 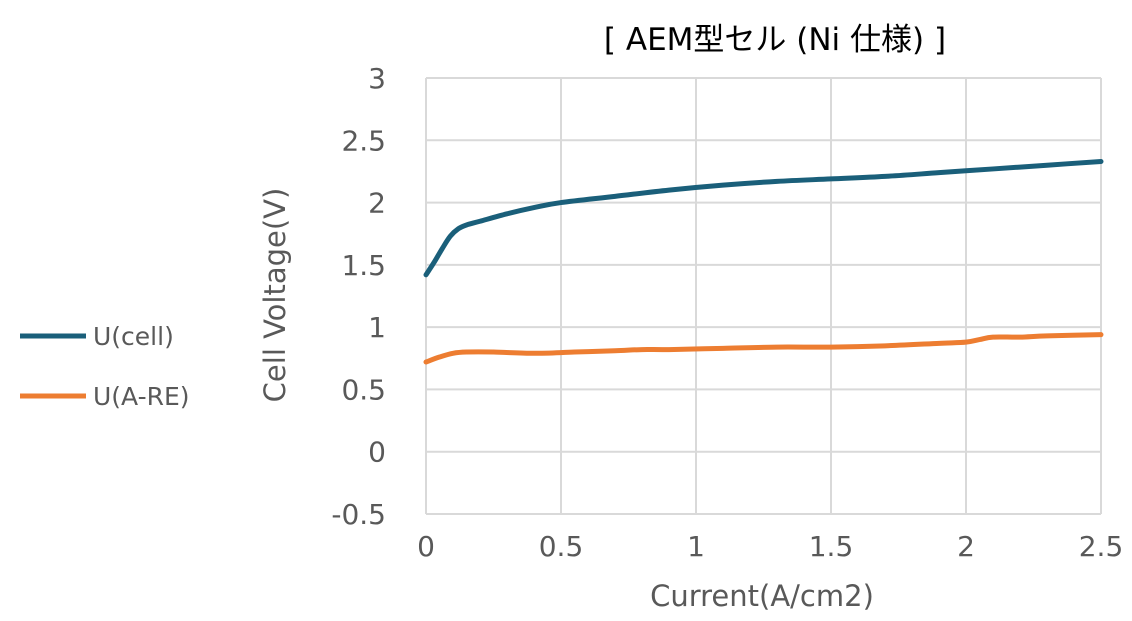 I want to click on legend-label-u-a-re: U(A-RE), so click(x=141, y=396).